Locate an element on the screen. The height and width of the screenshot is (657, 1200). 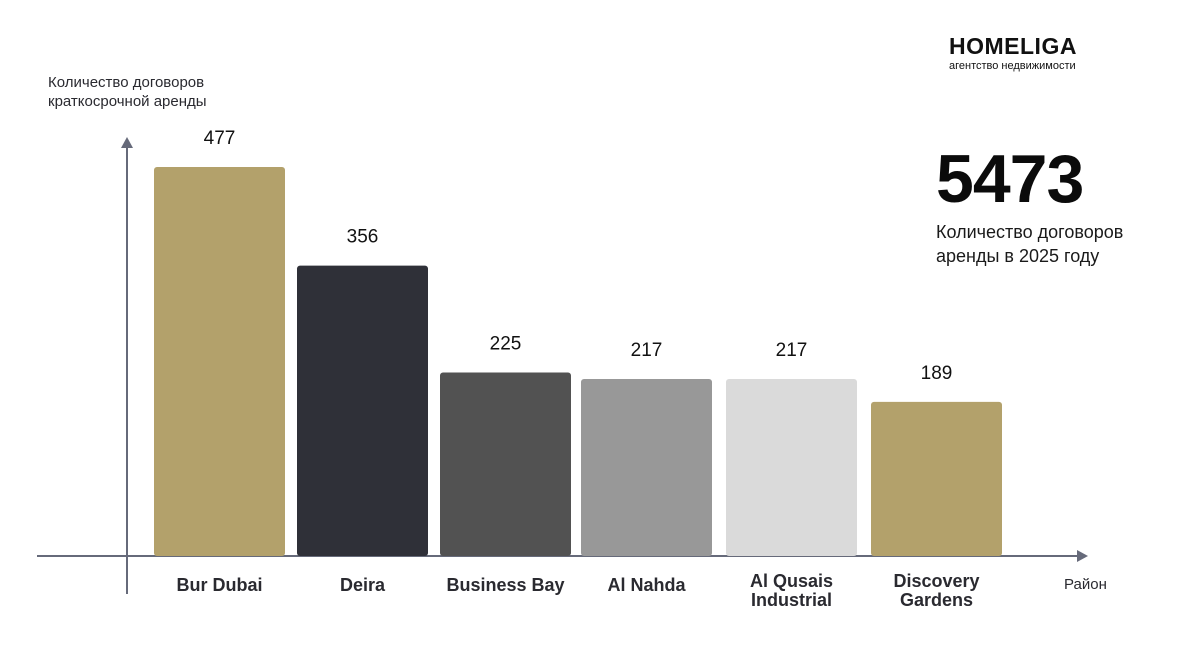
brand-logo: HOMELIGA агентство недвижимости is located at coordinates (1021, 52).